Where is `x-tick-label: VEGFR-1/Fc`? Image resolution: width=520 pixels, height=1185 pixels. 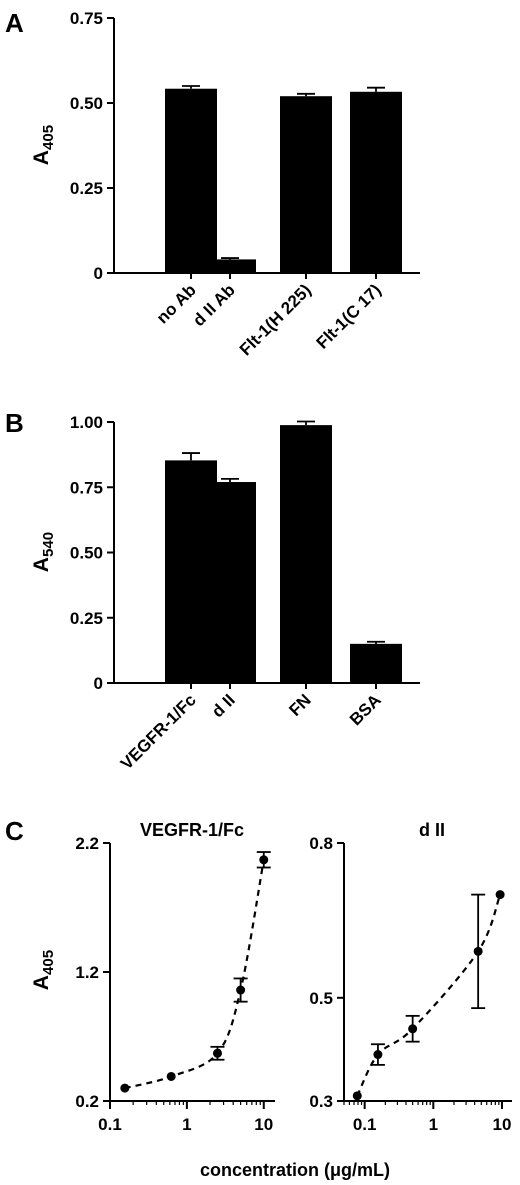
x-tick-label: VEGFR-1/Fc is located at coordinates (158, 731).